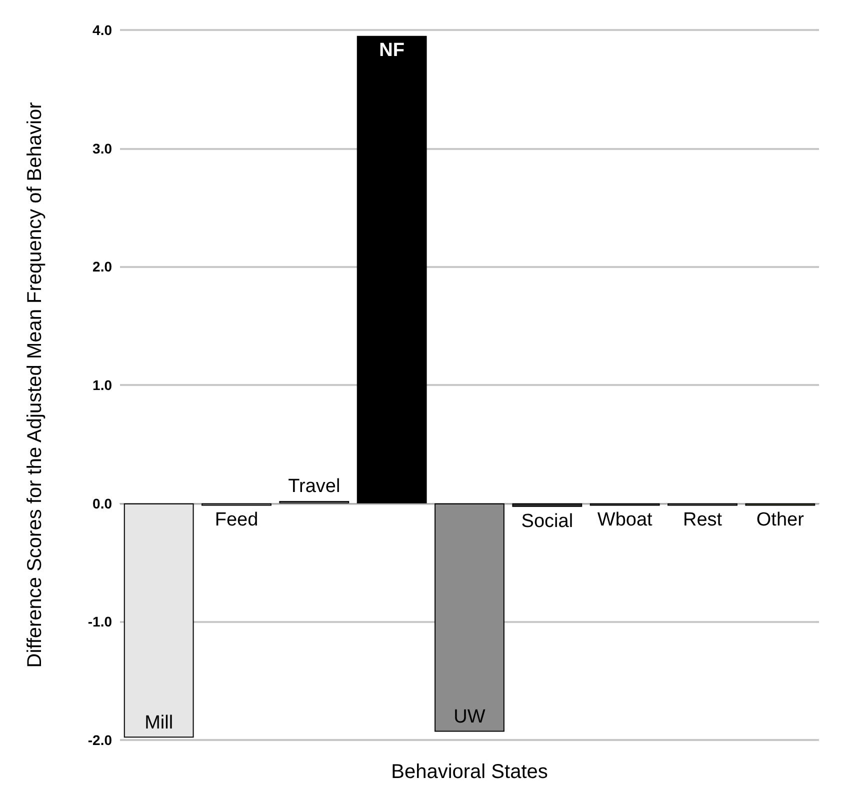  Describe the element at coordinates (470, 717) in the screenshot. I see `x-tick-label: UW` at that location.